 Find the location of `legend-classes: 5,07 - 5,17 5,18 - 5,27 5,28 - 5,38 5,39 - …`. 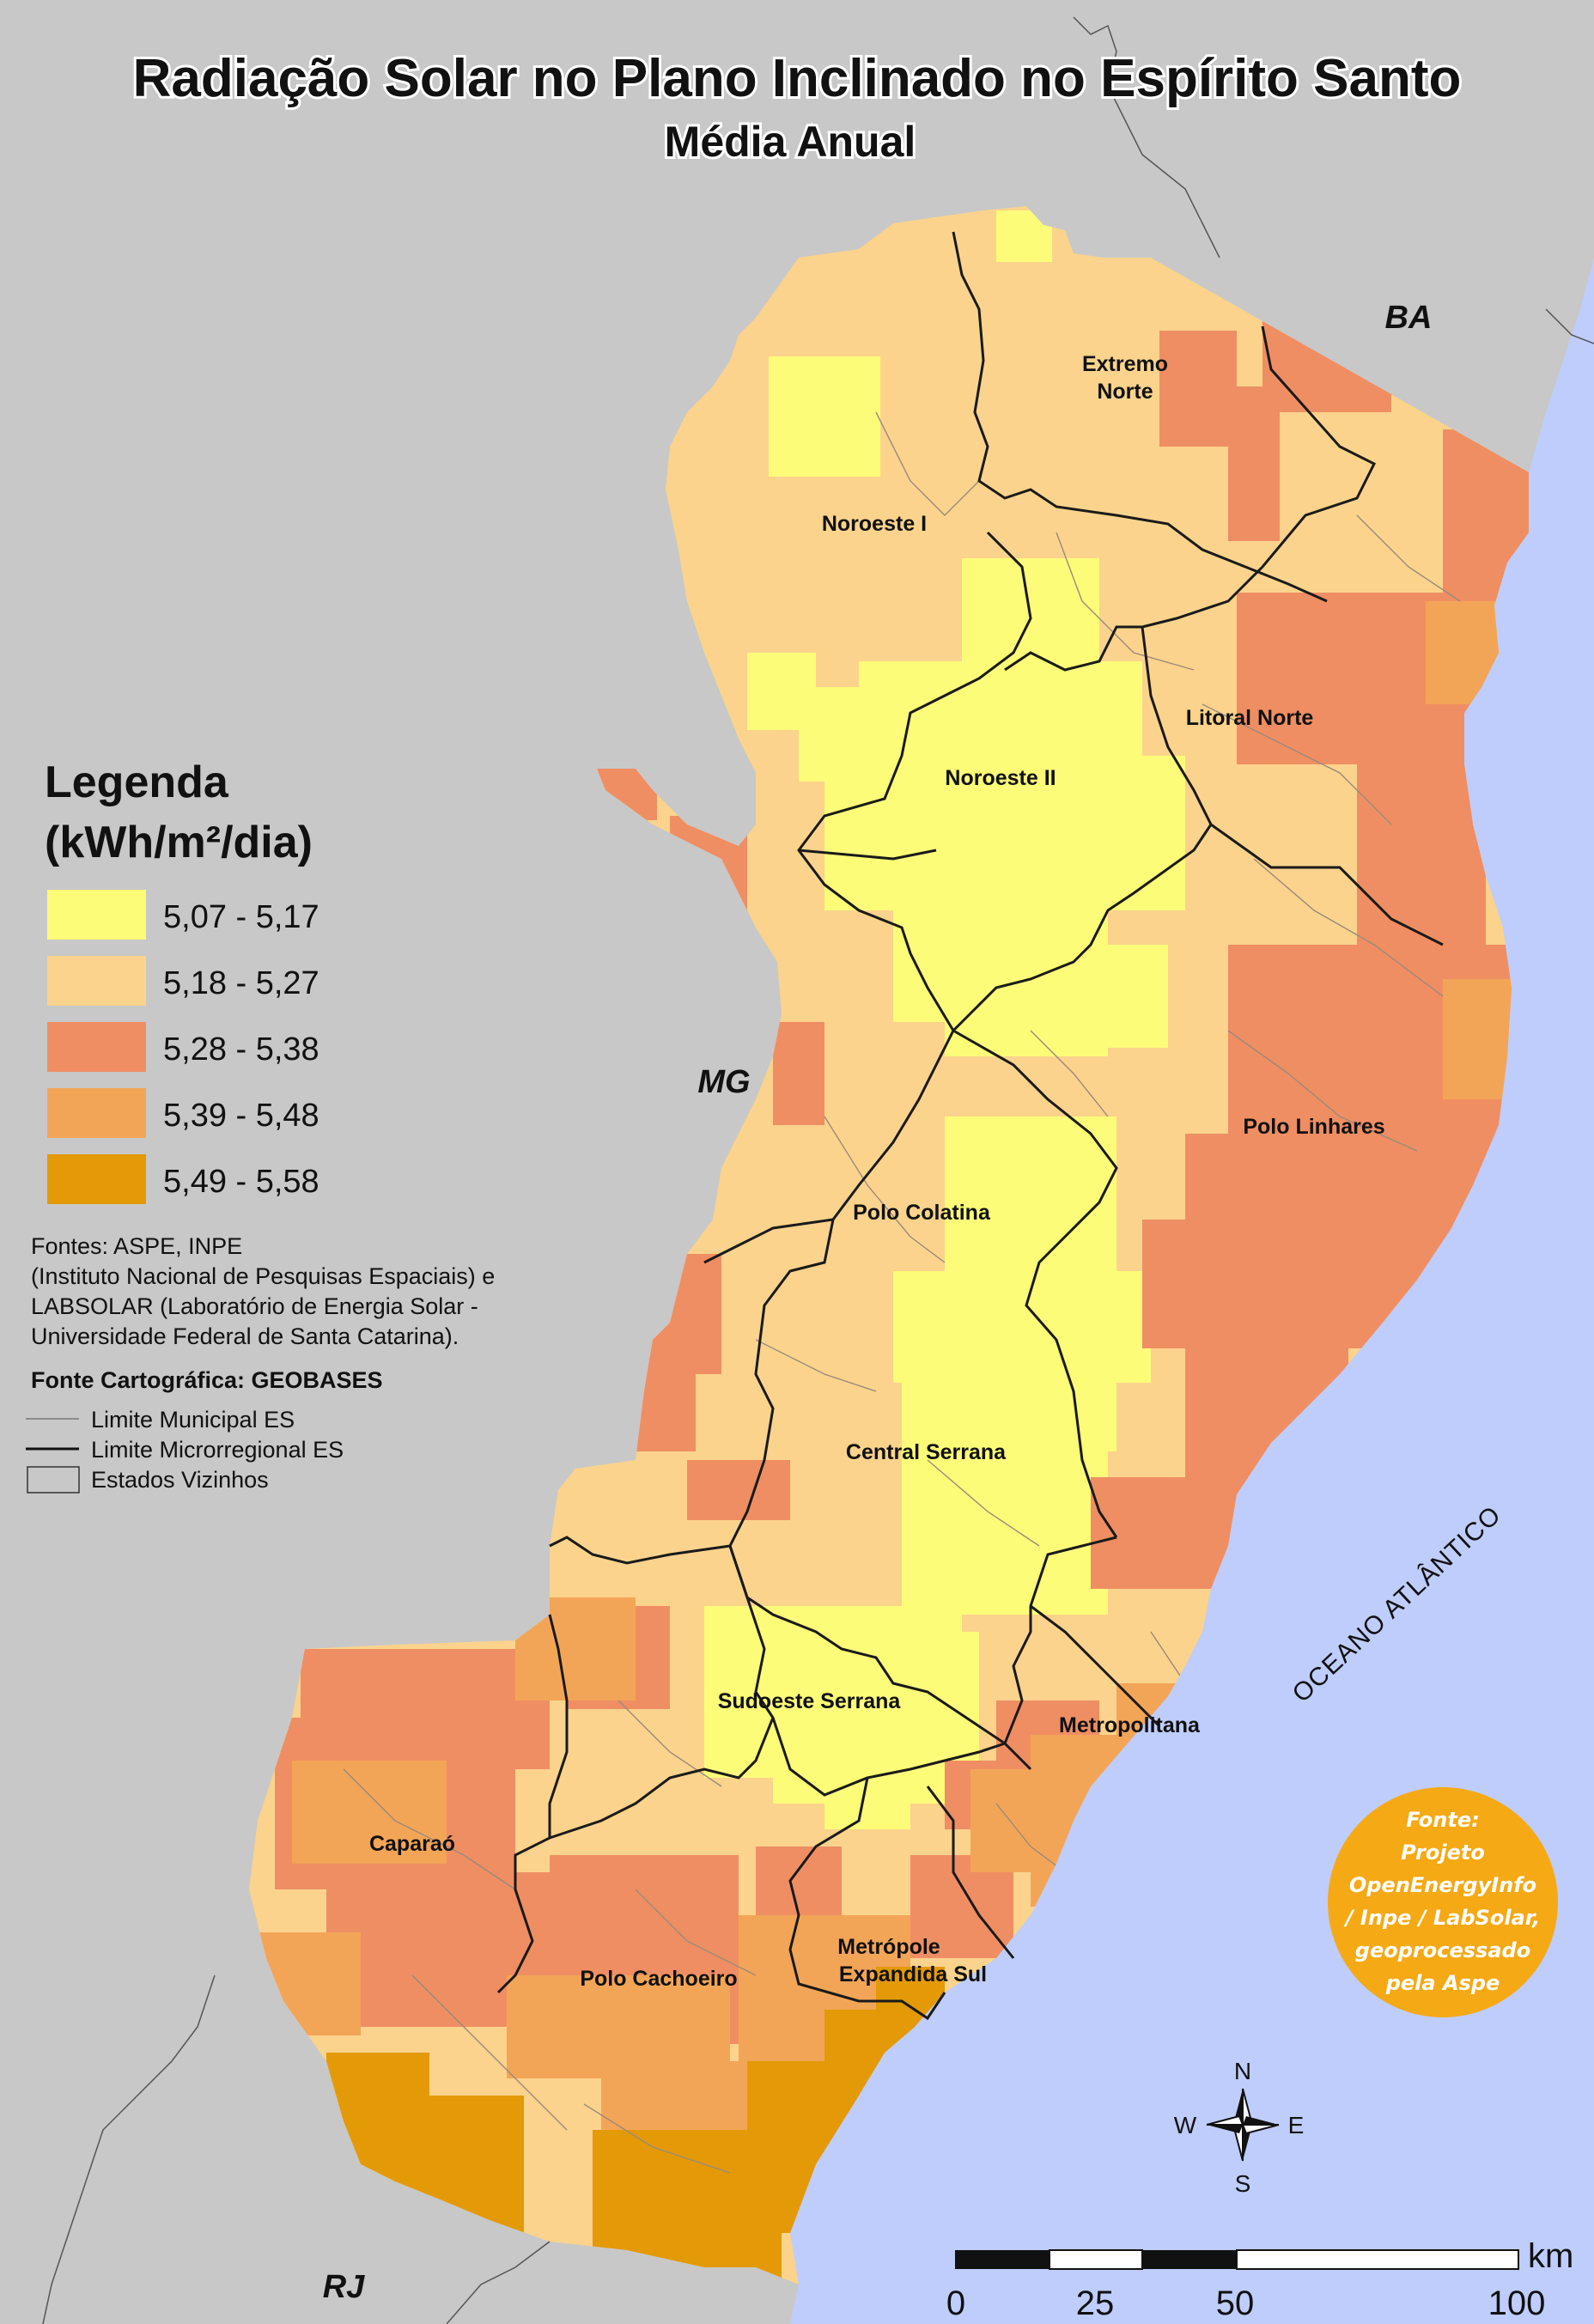

legend-classes: 5,07 - 5,17 5,18 - 5,27 5,28 - 5,38 5,39 - … is located at coordinates (183, 1047).